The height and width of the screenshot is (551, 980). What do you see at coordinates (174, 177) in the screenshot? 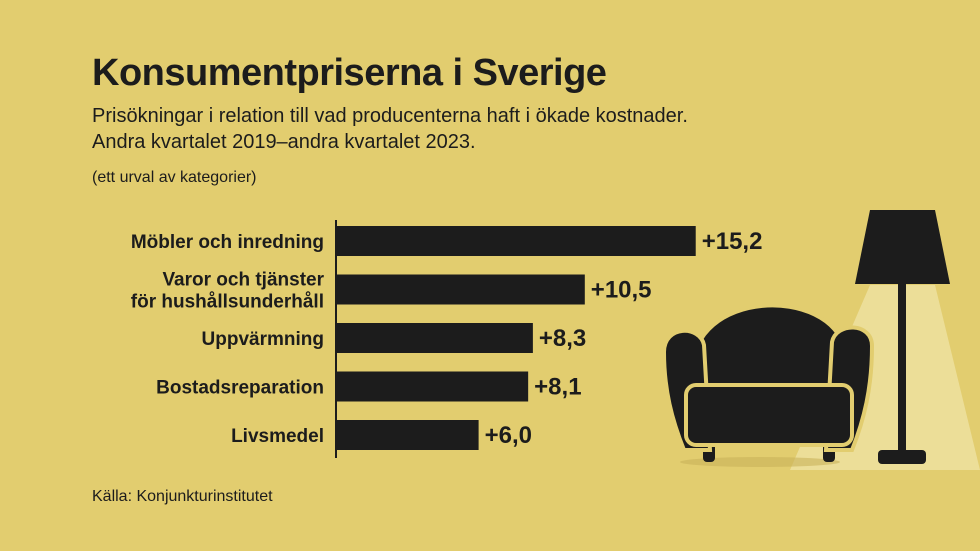
I see `selection-note: (ett urval av kategorier)` at bounding box center [174, 177].